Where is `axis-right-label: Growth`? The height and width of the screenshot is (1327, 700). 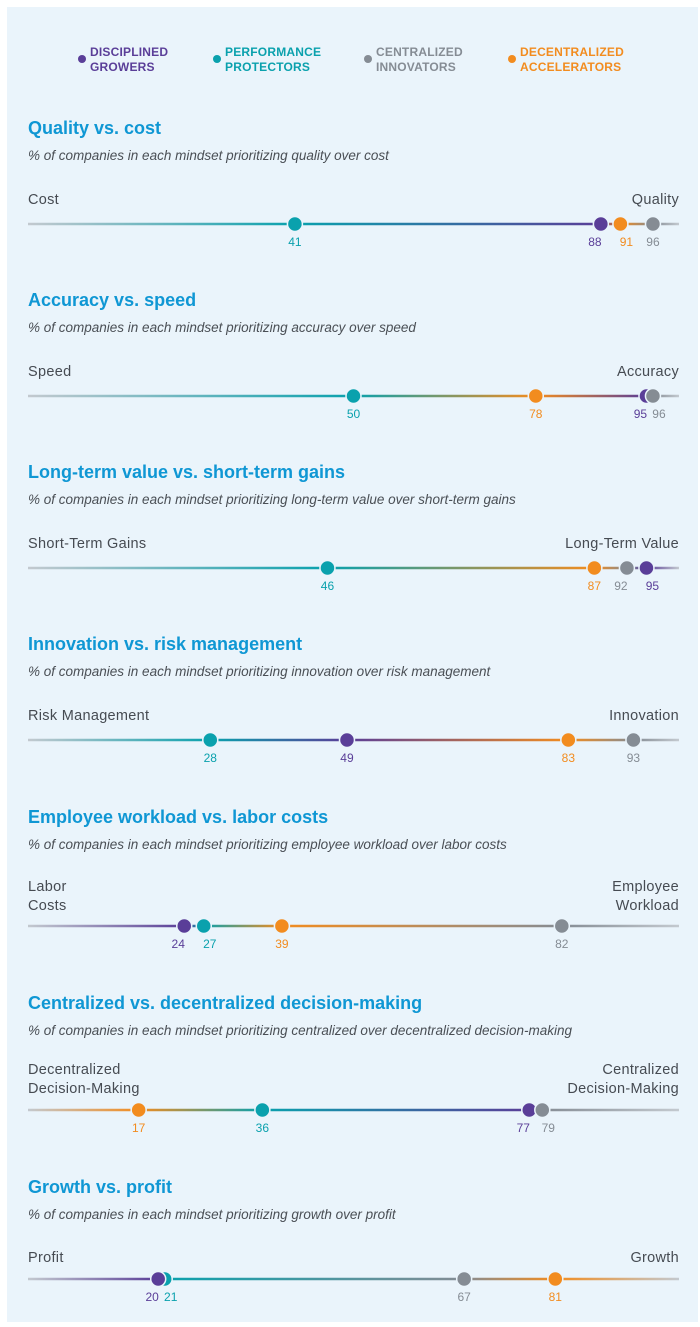
axis-right-label: Growth is located at coordinates (654, 1258).